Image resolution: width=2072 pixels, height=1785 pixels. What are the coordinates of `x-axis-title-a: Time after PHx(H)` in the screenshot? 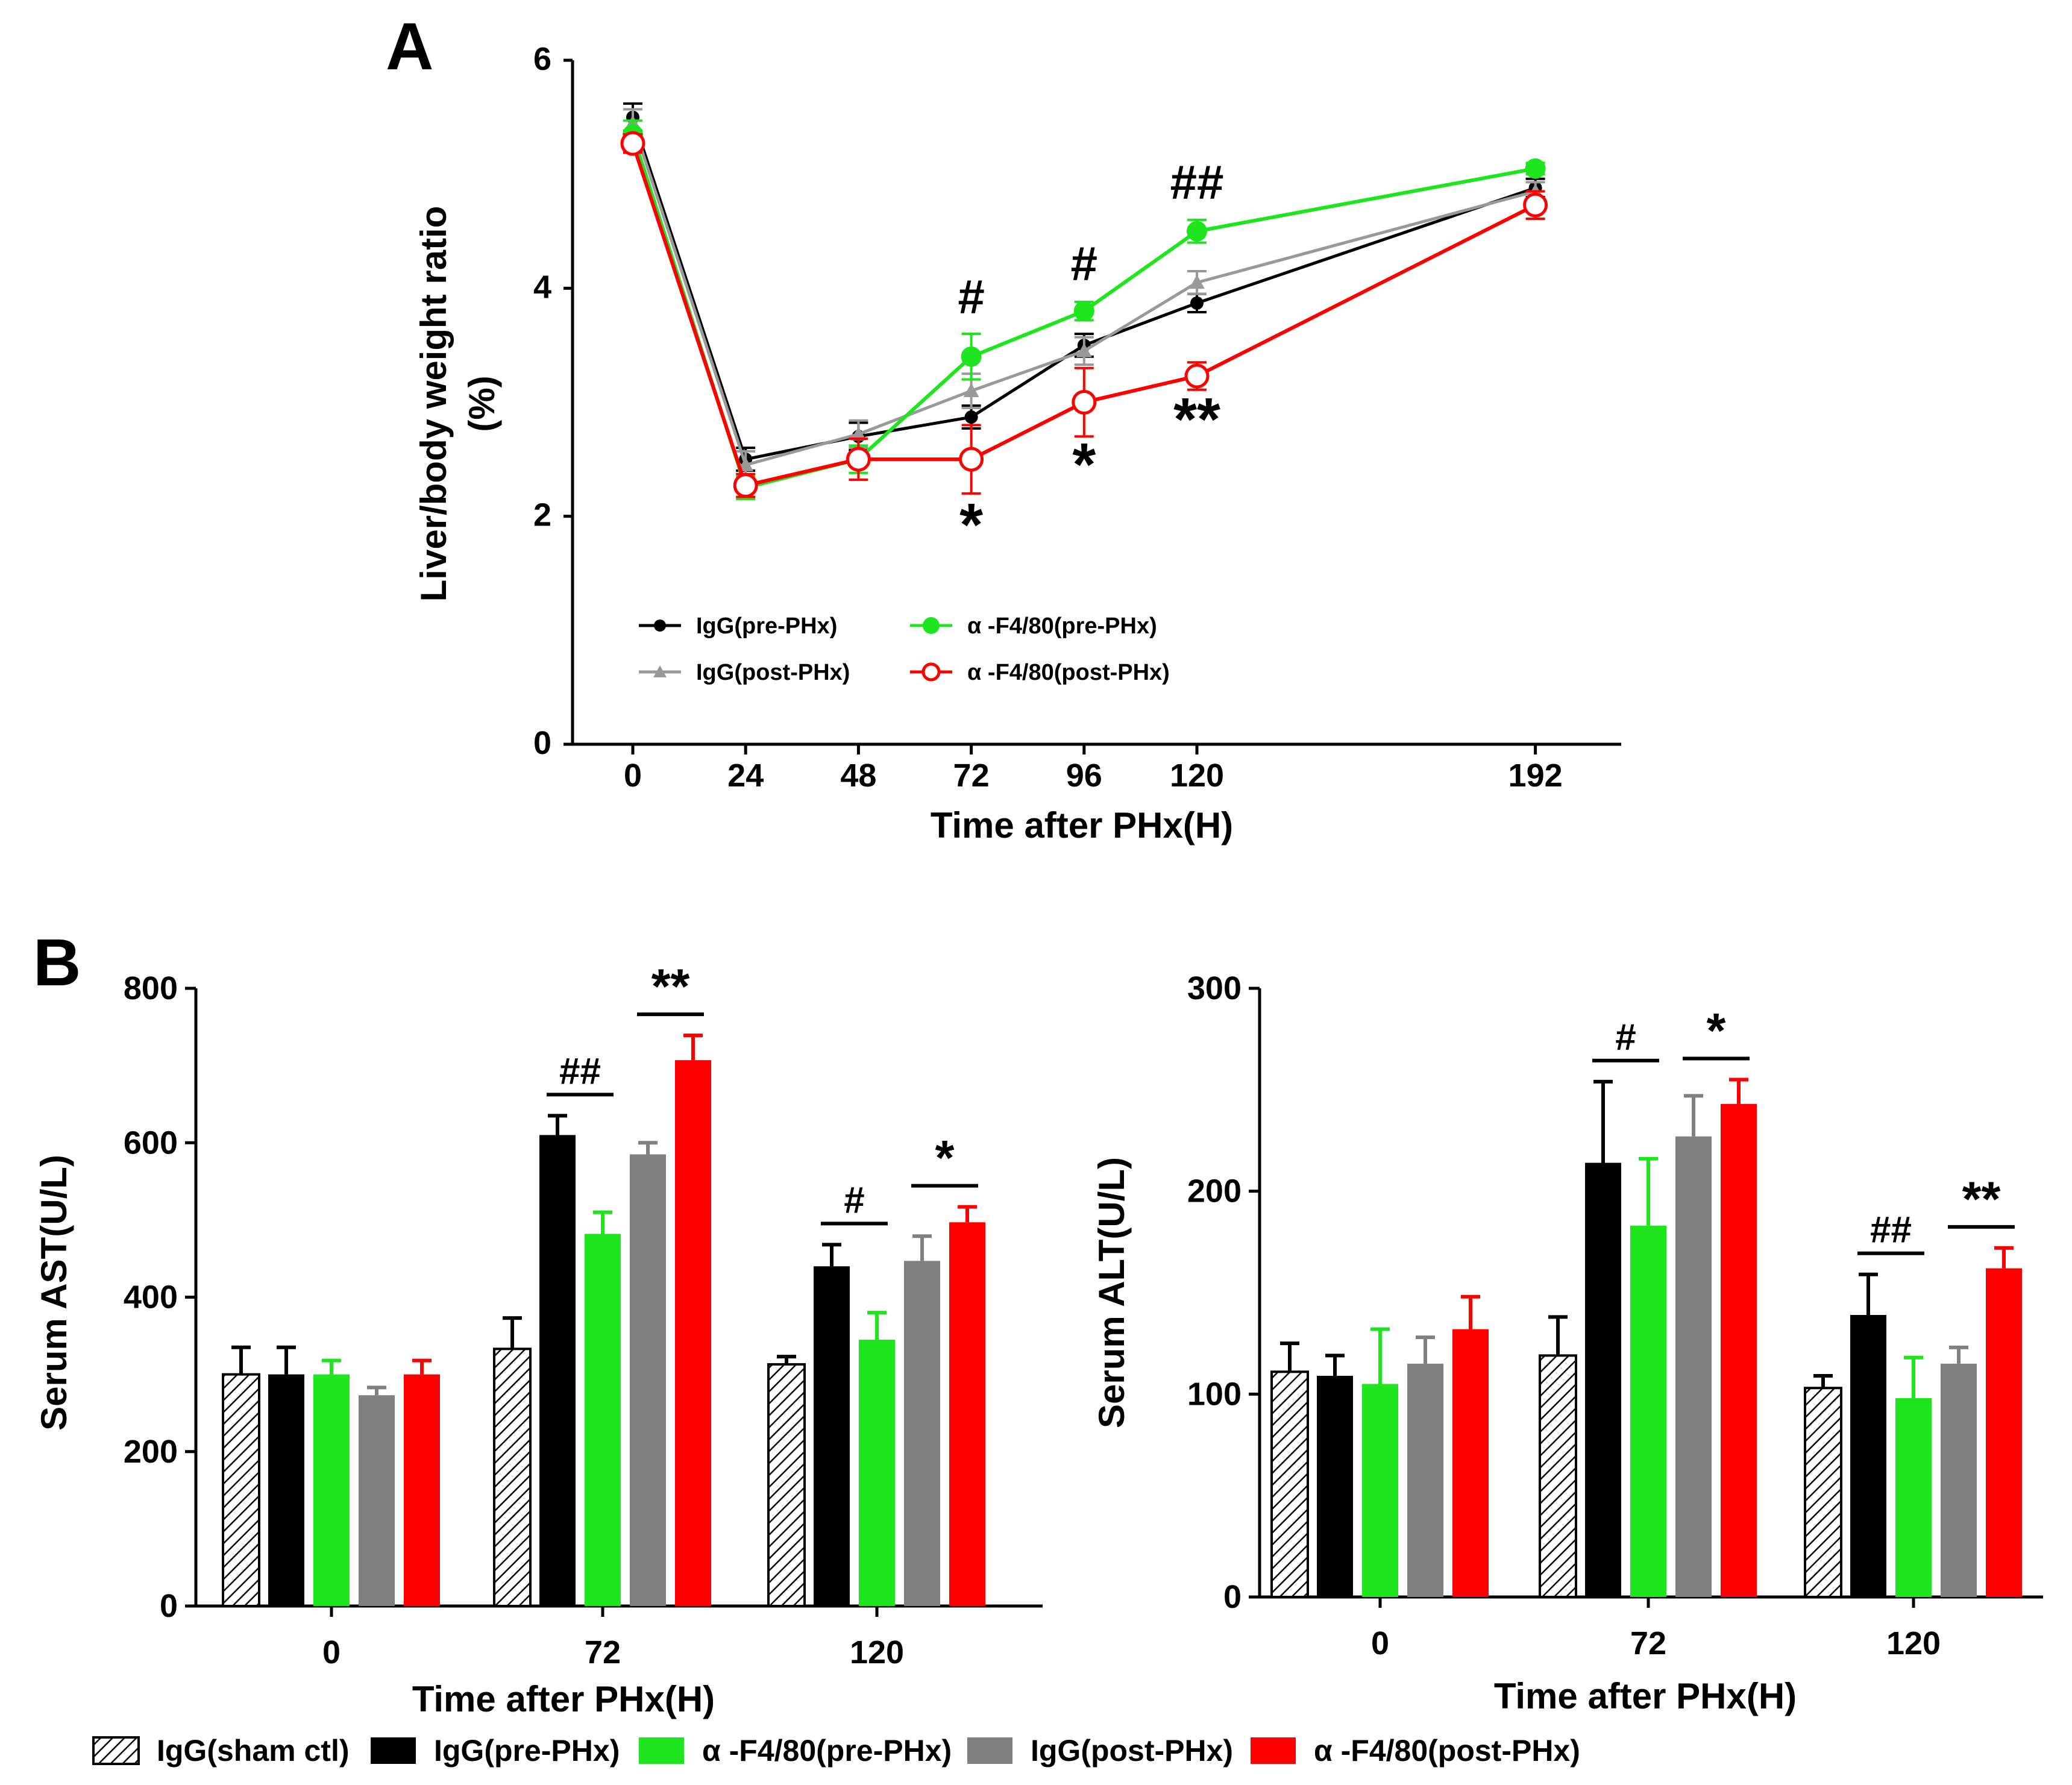 It's located at (1082, 825).